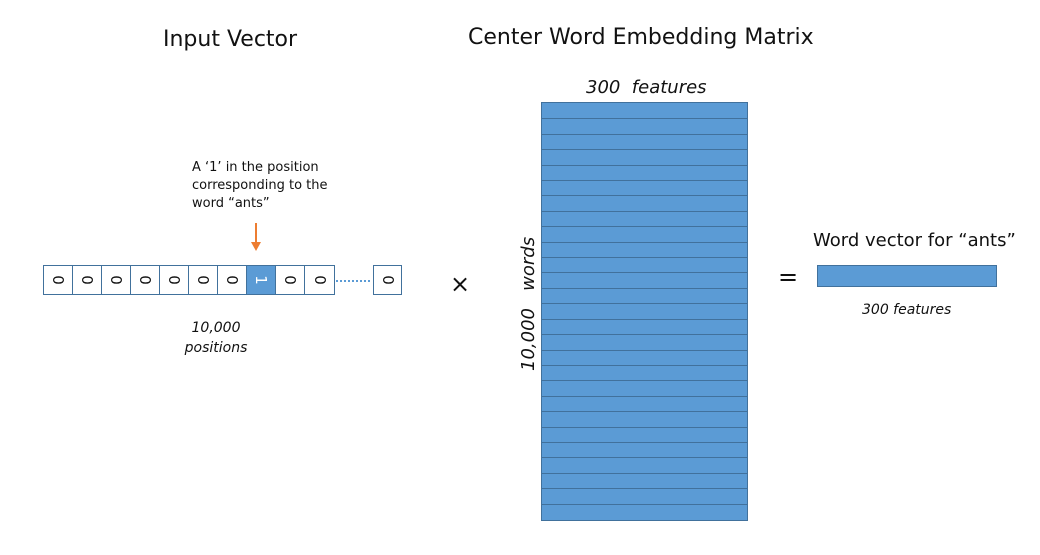  What do you see at coordinates (216, 338) in the screenshot?
I see `positions-caption: 10,000 positions` at bounding box center [216, 338].